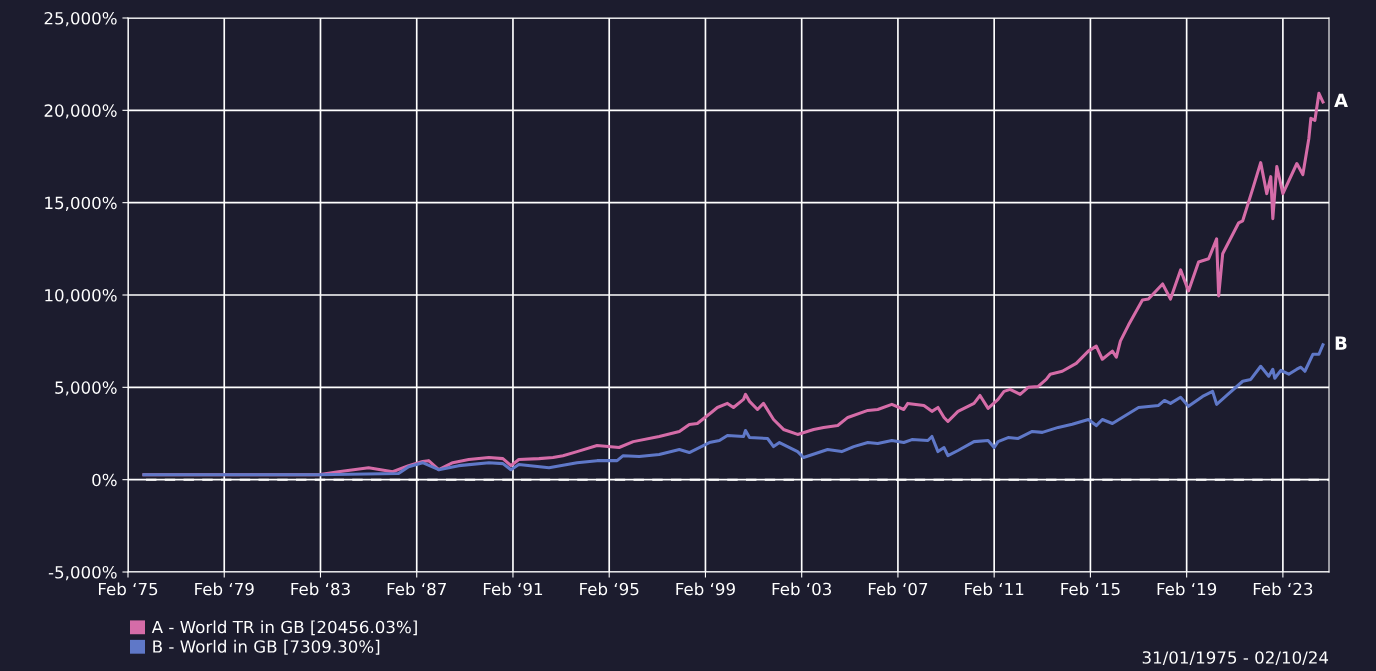 The image size is (1376, 671). What do you see at coordinates (128, 589) in the screenshot?
I see `x-tick-label: Feb ‘75` at bounding box center [128, 589].